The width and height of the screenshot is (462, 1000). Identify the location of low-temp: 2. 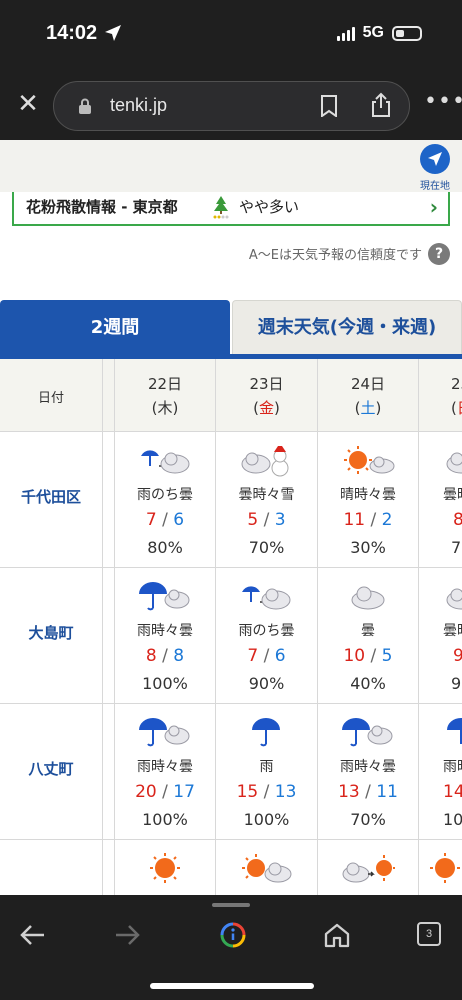
(387, 520).